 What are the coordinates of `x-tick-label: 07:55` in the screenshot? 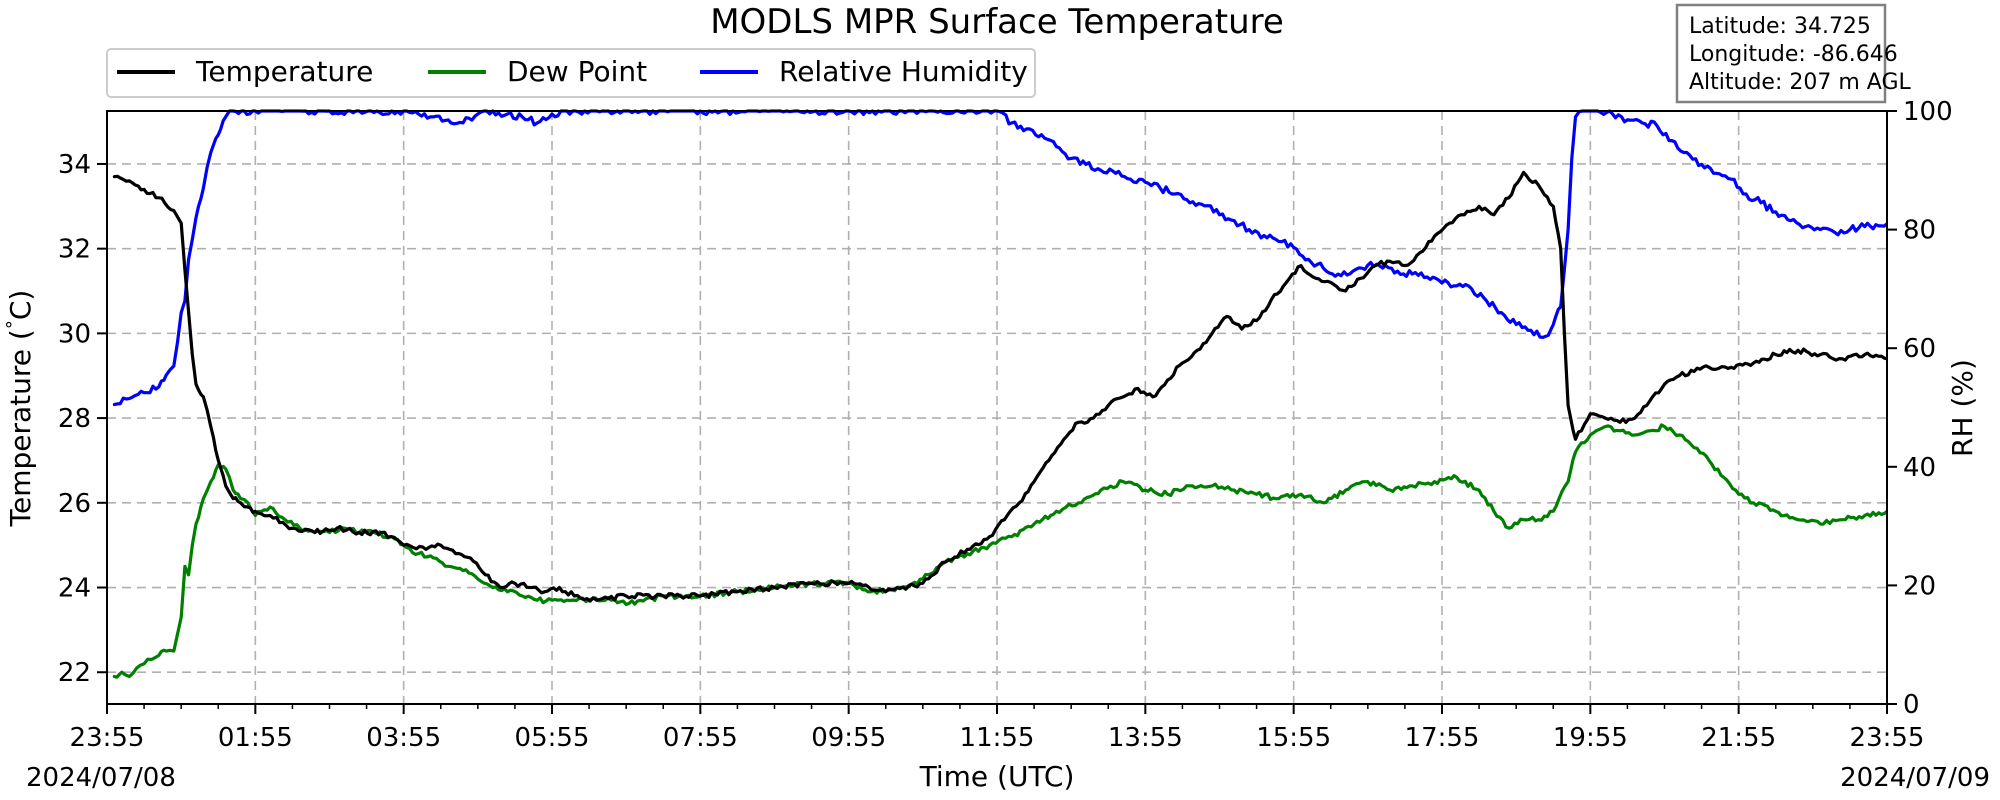 It's located at (700, 738).